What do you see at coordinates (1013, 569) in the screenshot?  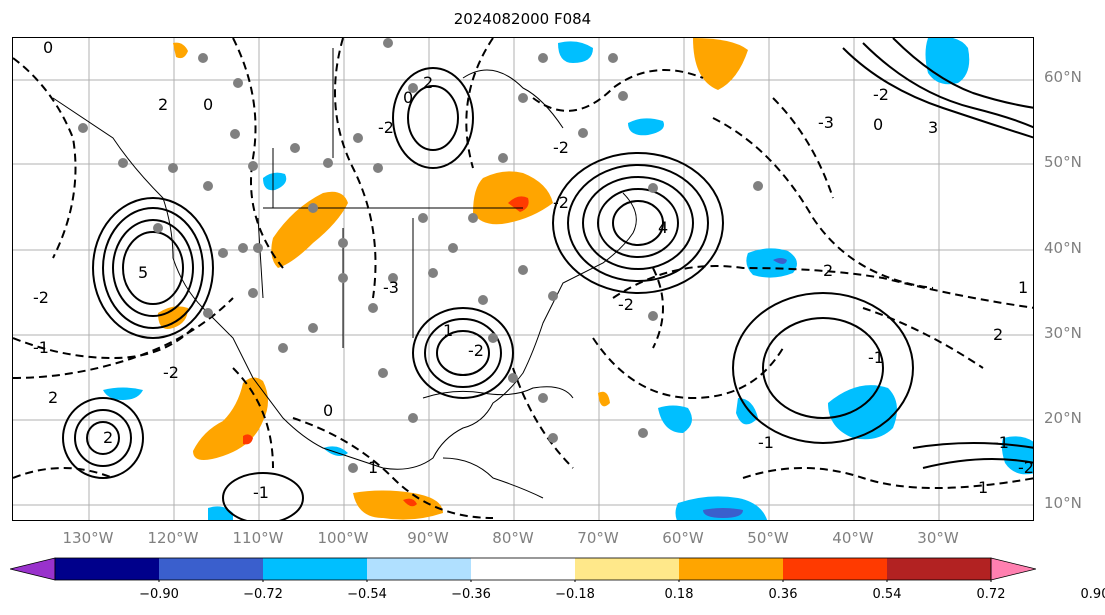 I see `colorbar-arrow-right` at bounding box center [1013, 569].